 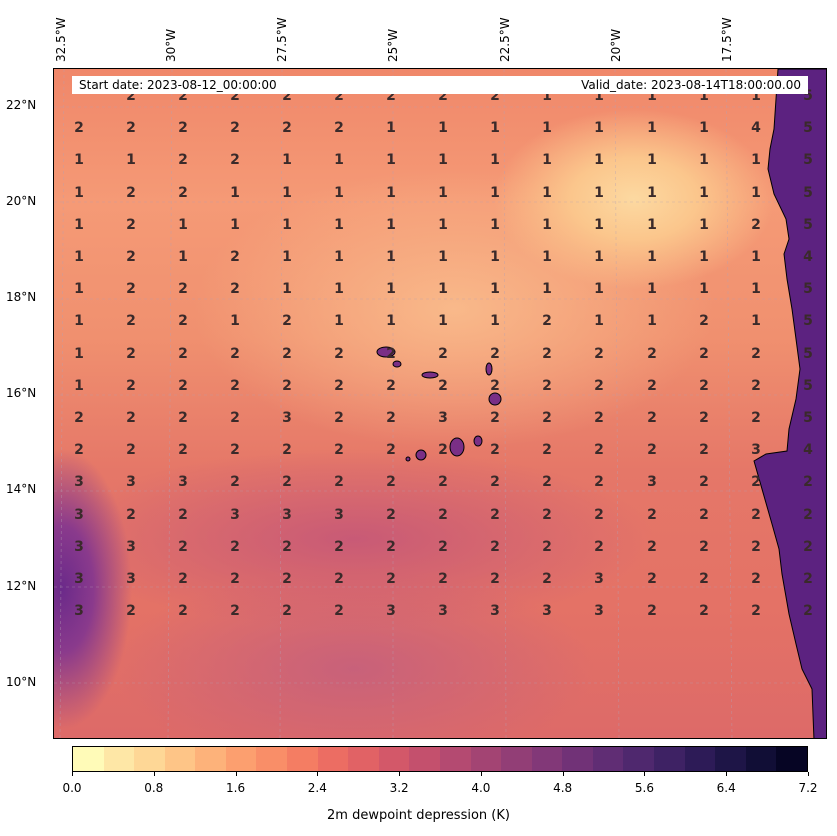 What do you see at coordinates (21, 682) in the screenshot?
I see `lat-label: 10°N` at bounding box center [21, 682].